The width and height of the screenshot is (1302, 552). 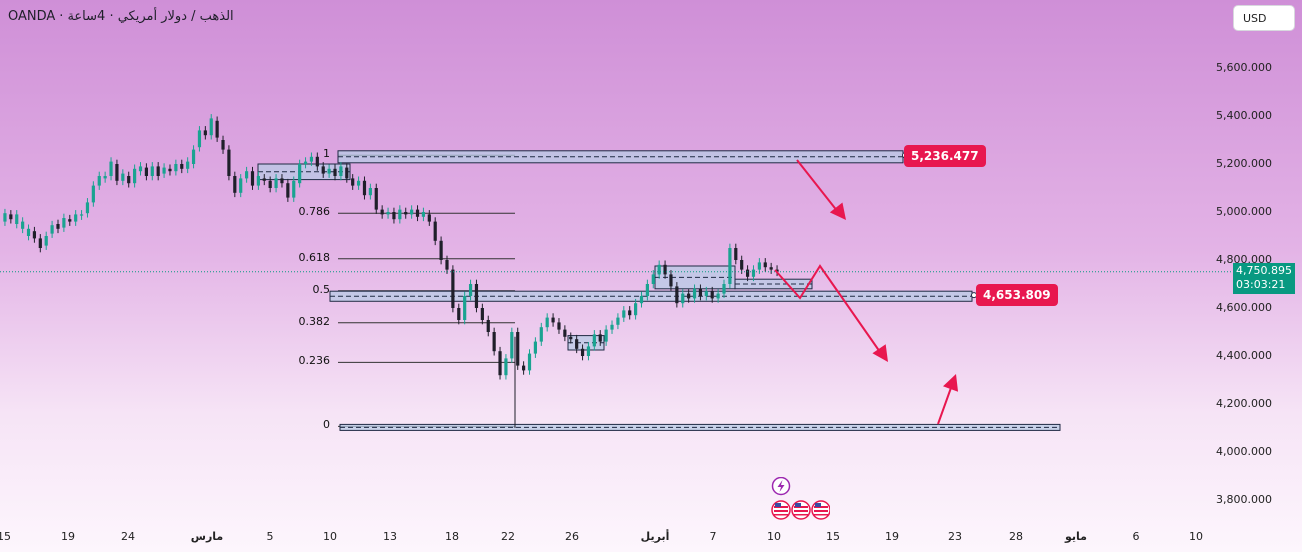 What do you see at coordinates (68, 536) in the screenshot?
I see `time-tick-label: 19` at bounding box center [68, 536].